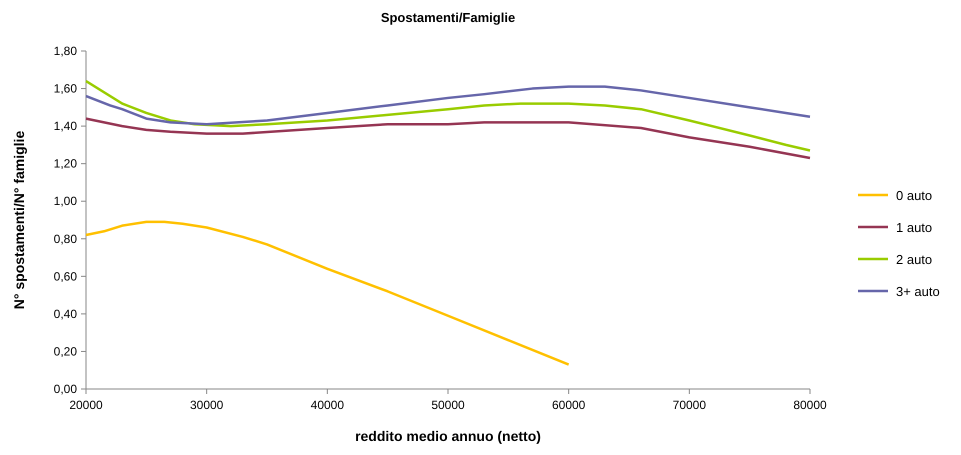 The height and width of the screenshot is (455, 961). What do you see at coordinates (19, 220) in the screenshot?
I see `y-axis-title: N° spostamenti/N° famiglie` at bounding box center [19, 220].